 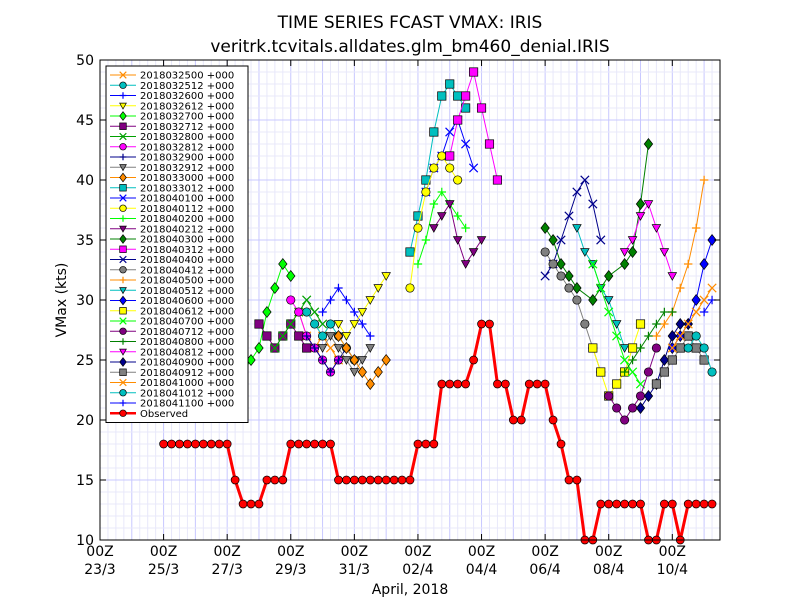 What do you see at coordinates (187, 250) in the screenshot?
I see `legend-label: 2018040312 +000` at bounding box center [187, 250].